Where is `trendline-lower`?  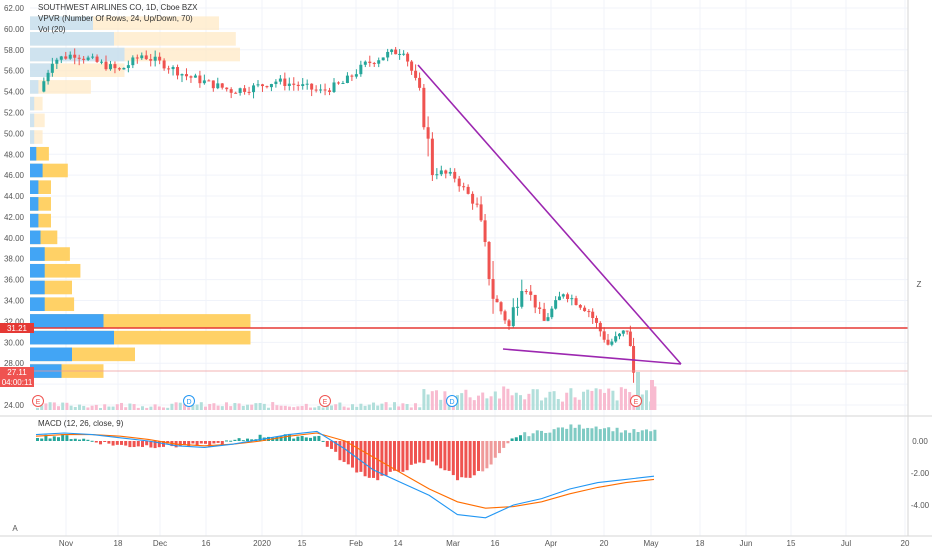
trendline-lower is located at coordinates (592, 356).